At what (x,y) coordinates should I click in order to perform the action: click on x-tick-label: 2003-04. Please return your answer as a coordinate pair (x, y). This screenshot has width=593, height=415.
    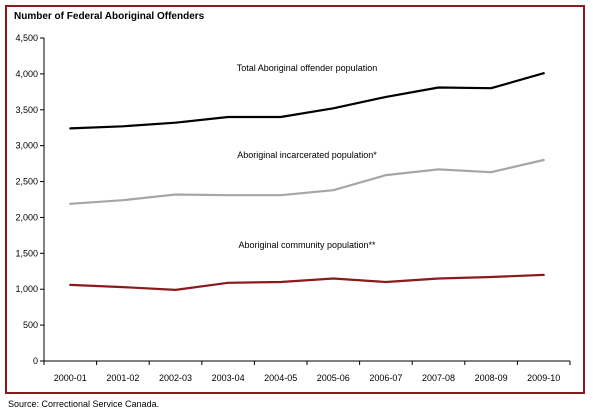
    Looking at the image, I should click on (228, 378).